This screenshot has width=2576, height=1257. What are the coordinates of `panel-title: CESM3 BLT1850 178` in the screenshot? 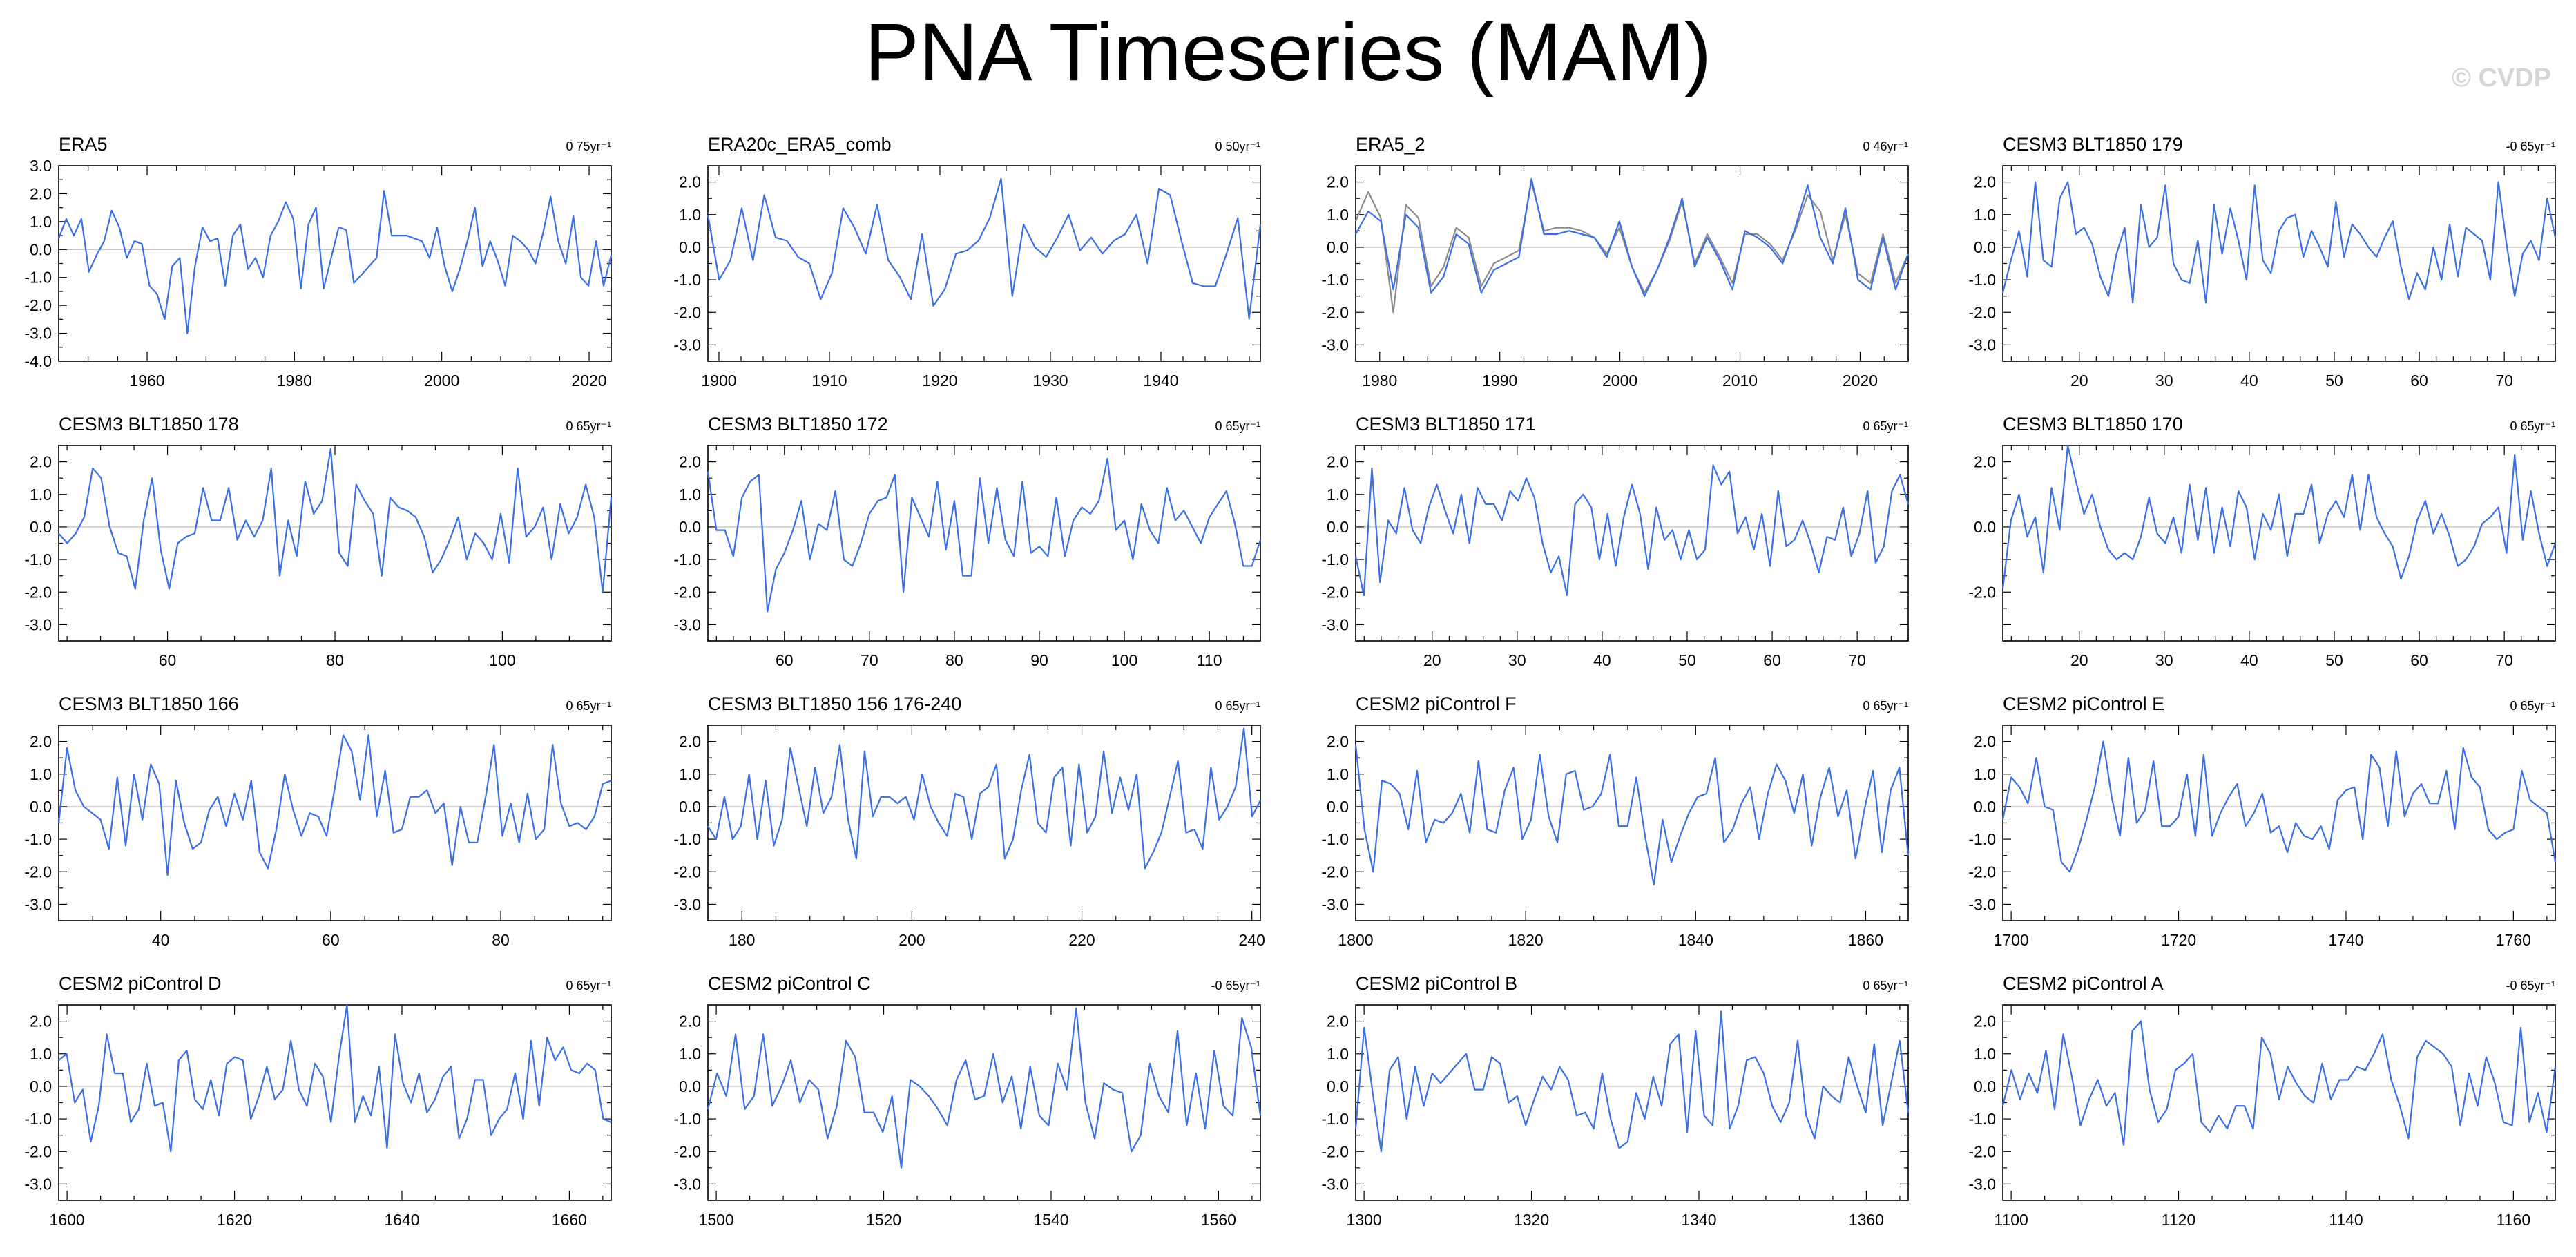 It's located at (149, 424).